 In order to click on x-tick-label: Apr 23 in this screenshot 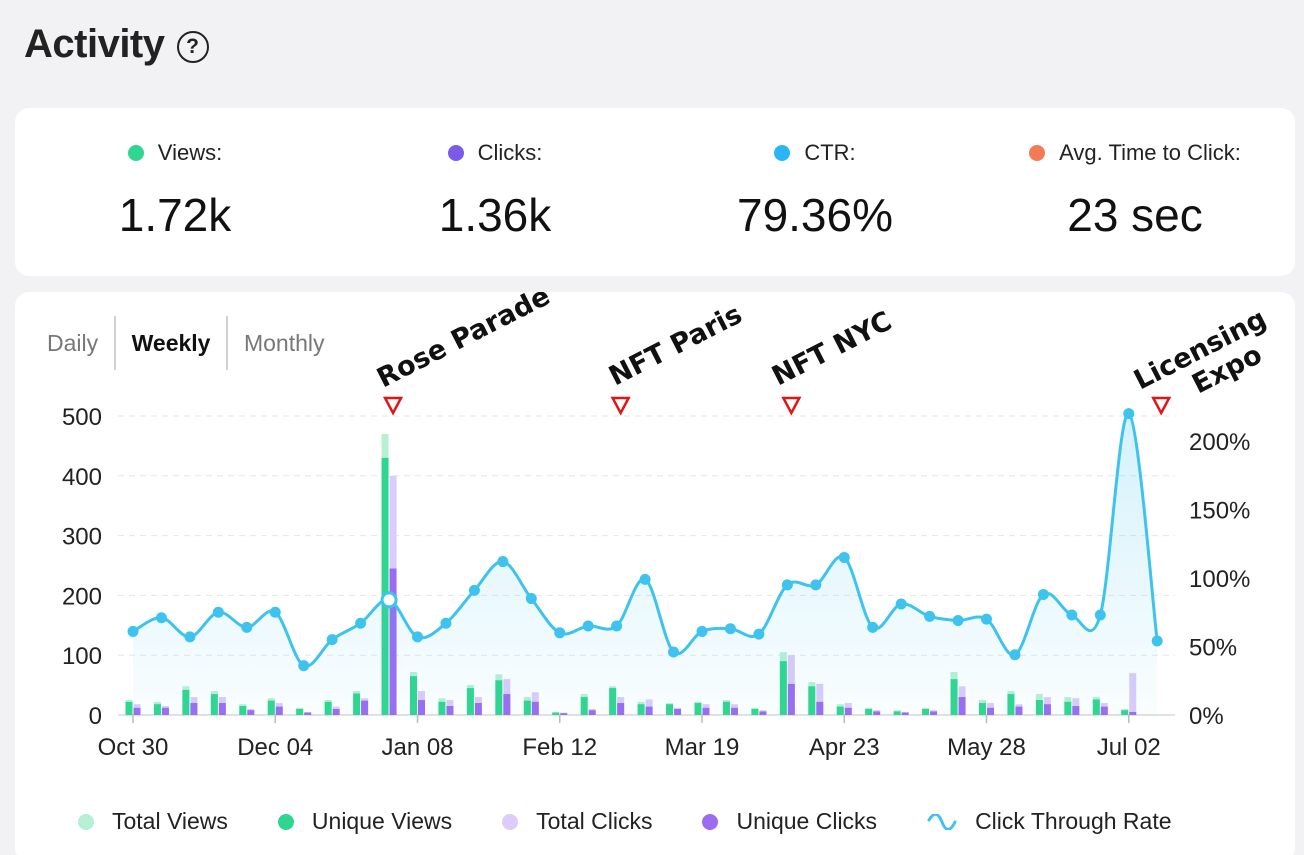, I will do `click(844, 747)`.